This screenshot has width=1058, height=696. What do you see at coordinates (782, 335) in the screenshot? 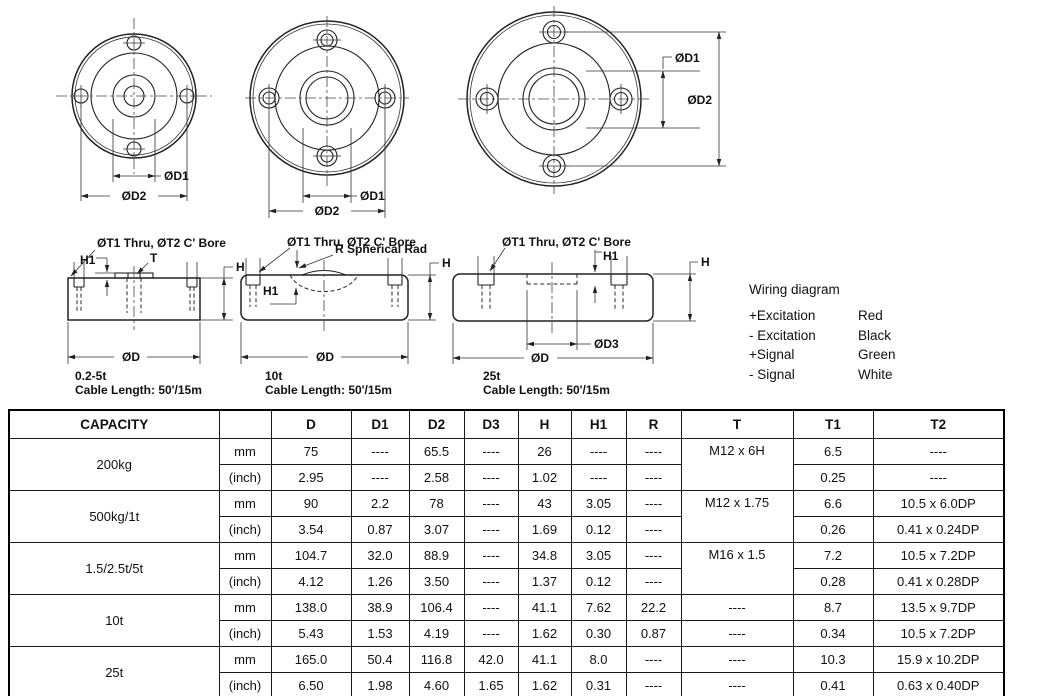
I see `wiring-signal-label: - Excitation` at bounding box center [782, 335].